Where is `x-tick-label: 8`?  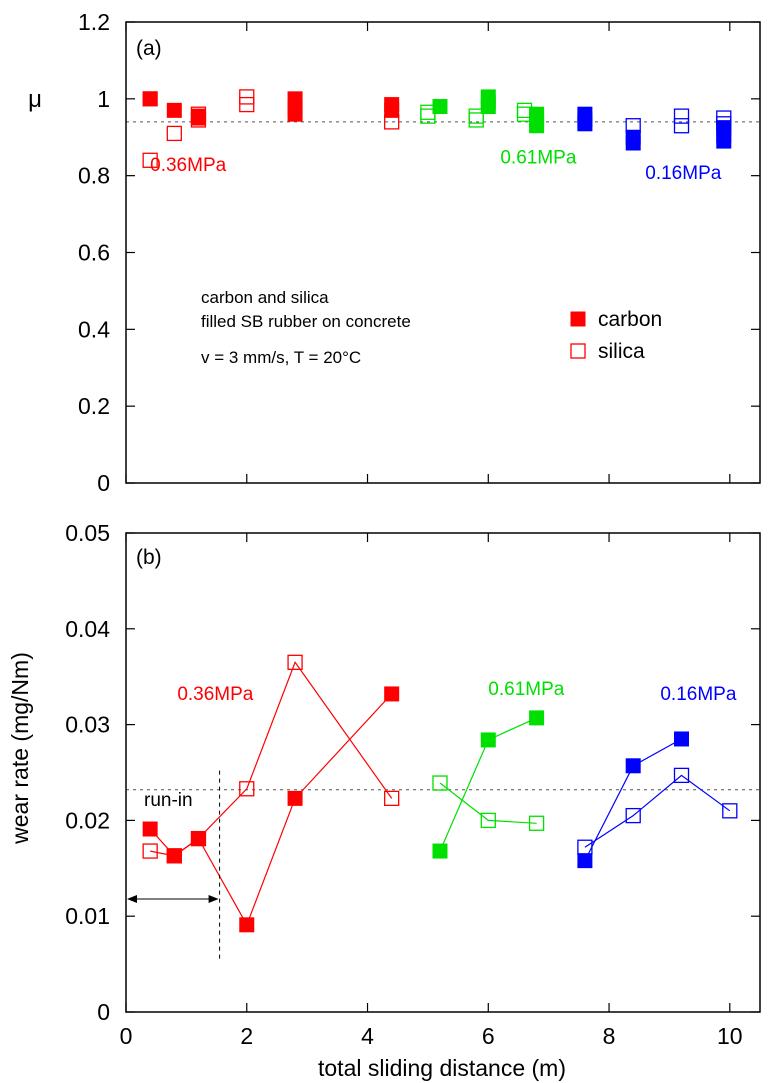
x-tick-label: 8 is located at coordinates (609, 1036).